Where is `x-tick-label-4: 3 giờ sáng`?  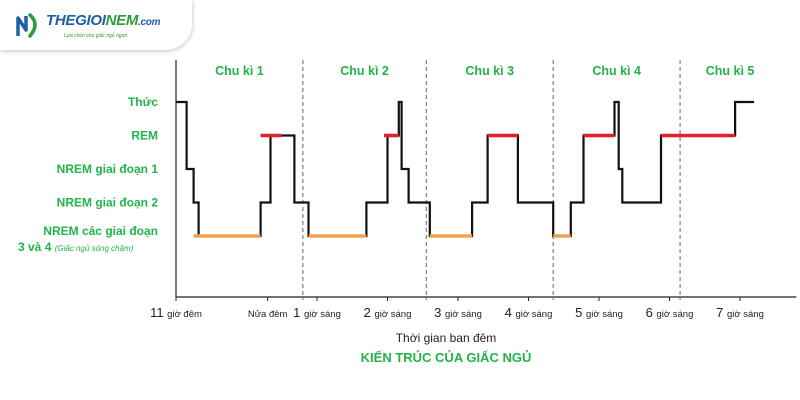 x-tick-label-4: 3 giờ sáng is located at coordinates (458, 312).